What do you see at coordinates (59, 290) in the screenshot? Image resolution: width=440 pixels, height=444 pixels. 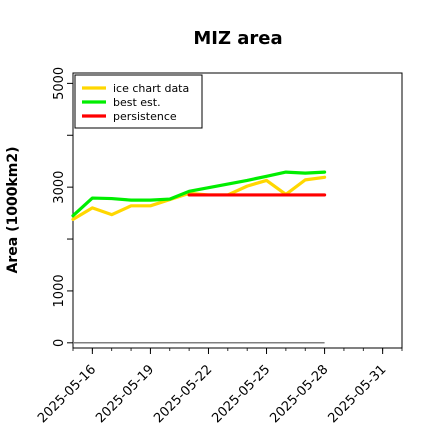 I see `y-tick-label: 1000` at bounding box center [59, 290].